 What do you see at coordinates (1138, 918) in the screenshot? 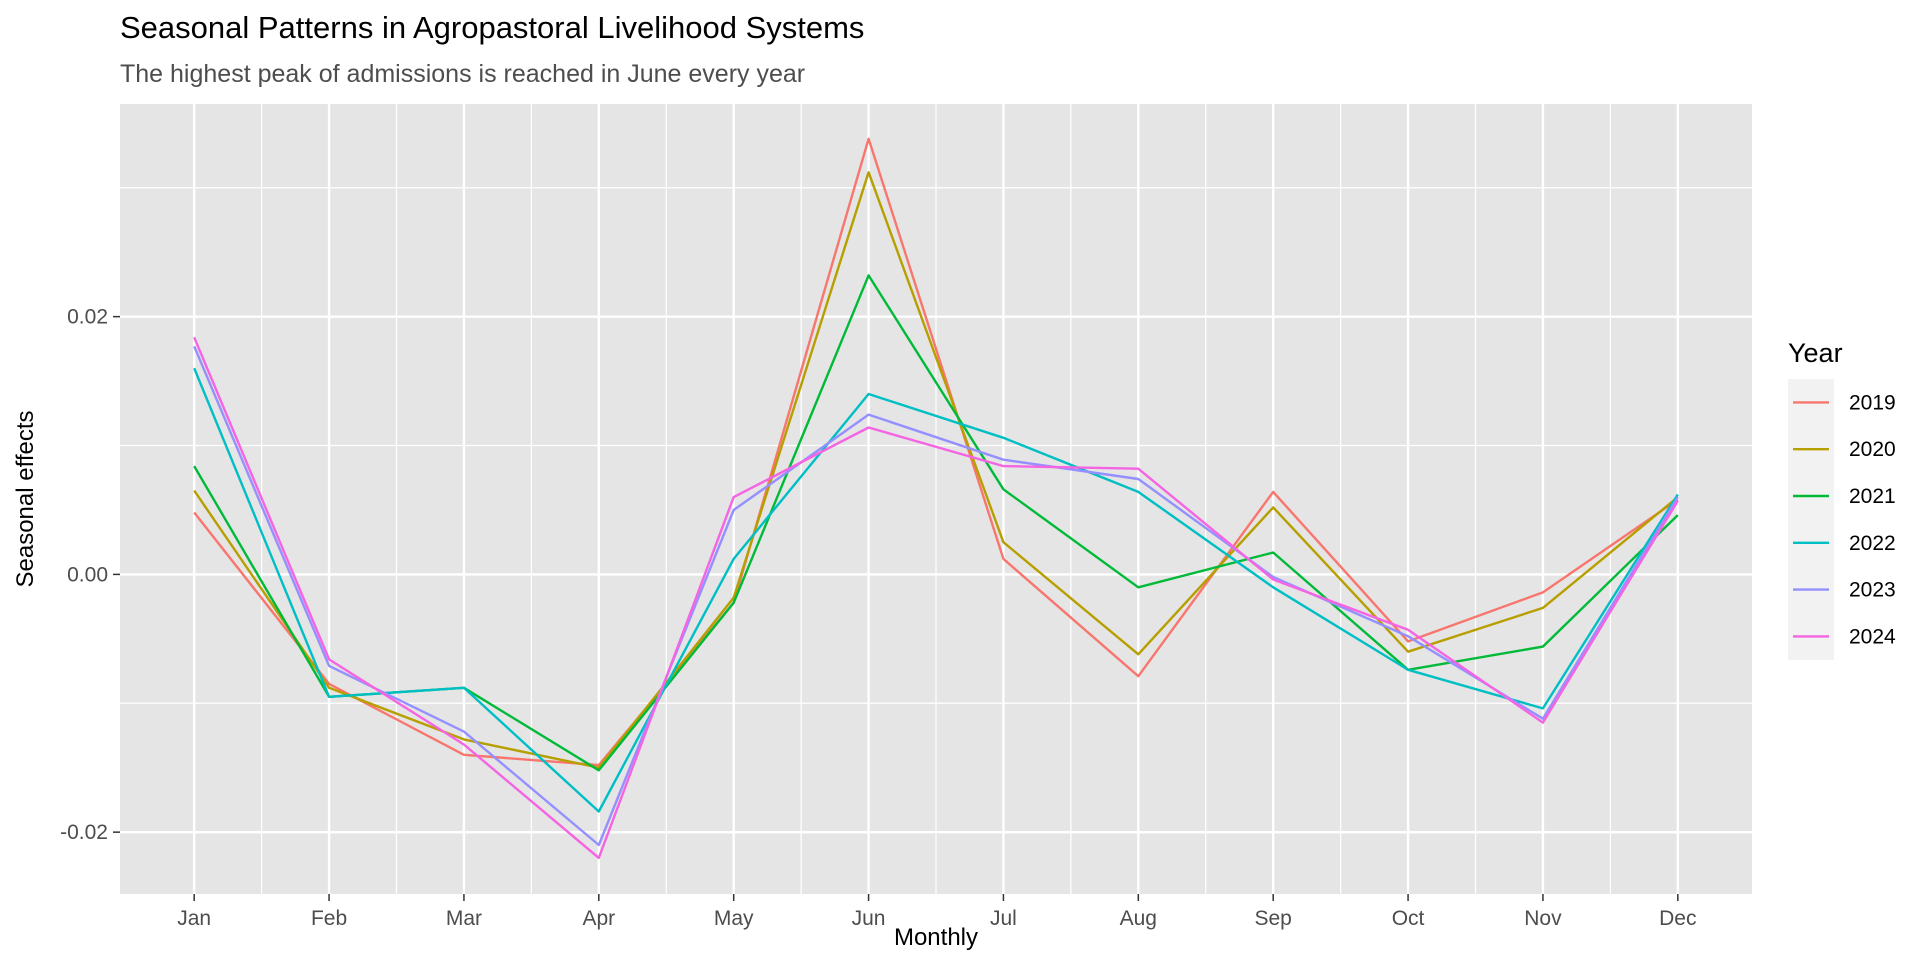
I see `x-tick-label: Aug` at bounding box center [1138, 918].